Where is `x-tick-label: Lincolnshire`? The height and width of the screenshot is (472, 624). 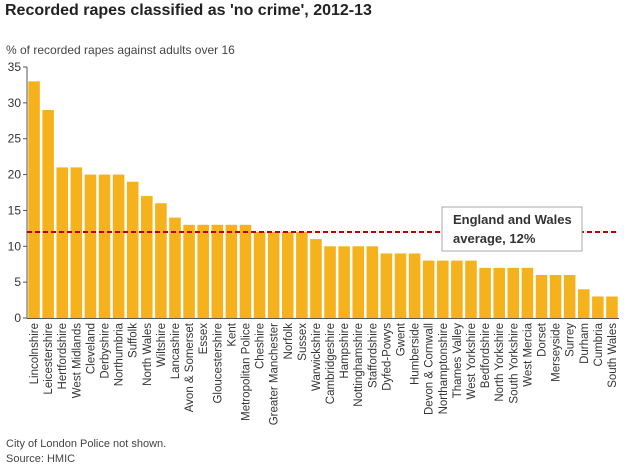
x-tick-label: Lincolnshire is located at coordinates (35, 353).